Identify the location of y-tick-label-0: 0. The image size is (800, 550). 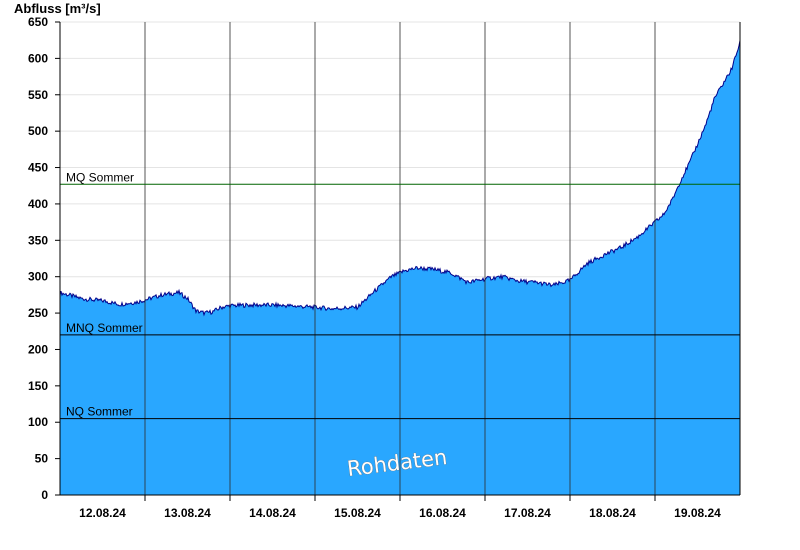
(44, 495).